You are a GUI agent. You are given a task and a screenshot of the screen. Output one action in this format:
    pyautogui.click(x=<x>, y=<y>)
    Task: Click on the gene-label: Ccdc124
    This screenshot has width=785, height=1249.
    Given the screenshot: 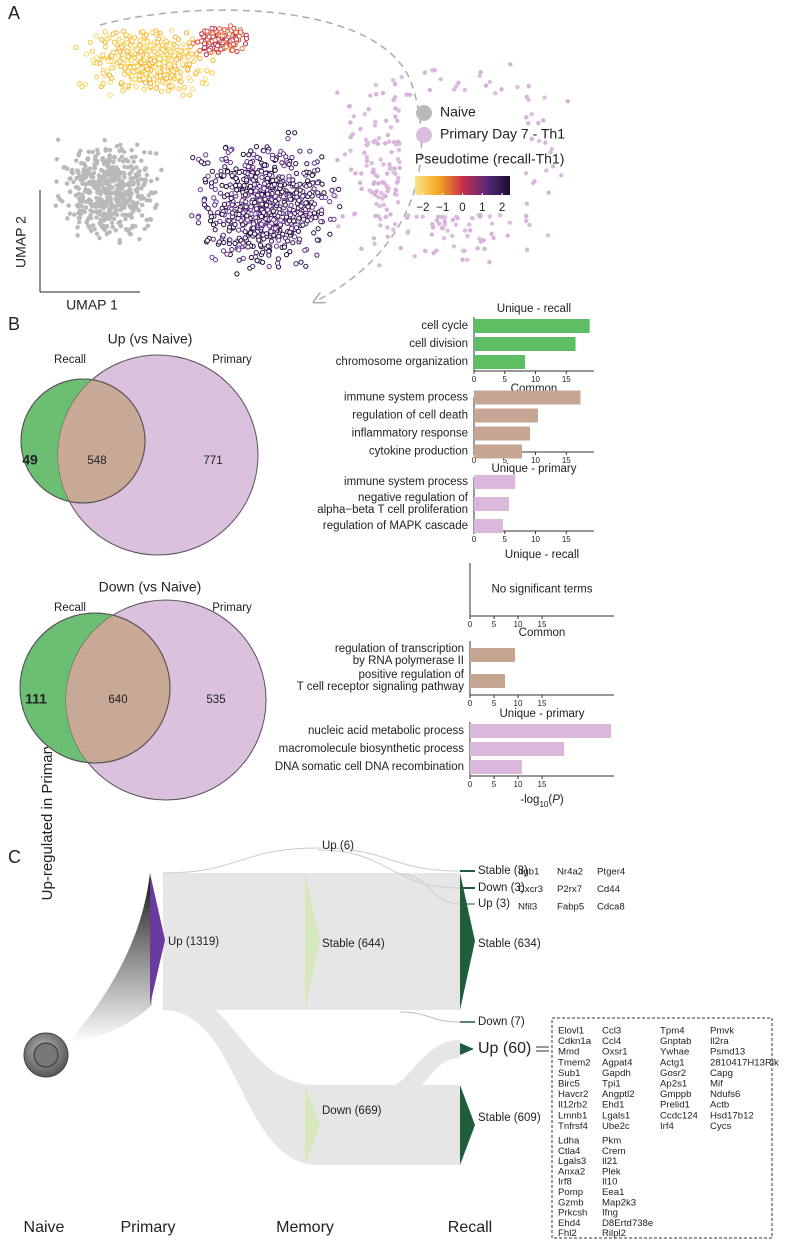 What is the action you would take?
    pyautogui.click(x=679, y=1115)
    